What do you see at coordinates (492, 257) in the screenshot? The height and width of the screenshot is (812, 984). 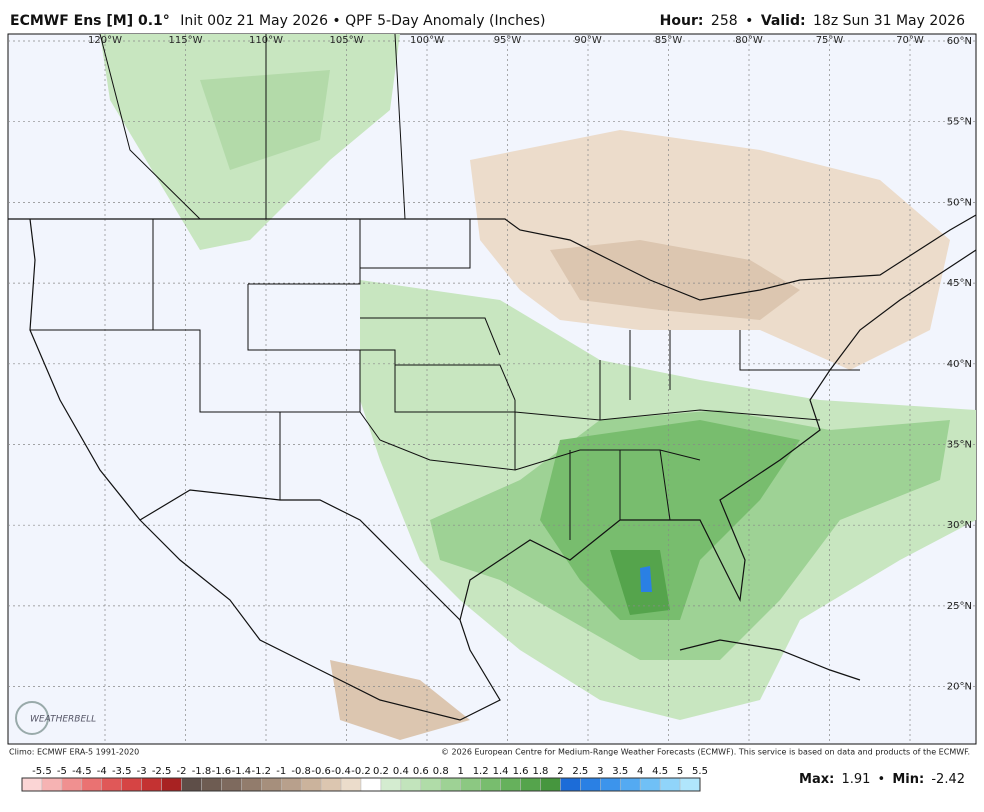 I see `us-canada-border` at bounding box center [492, 257].